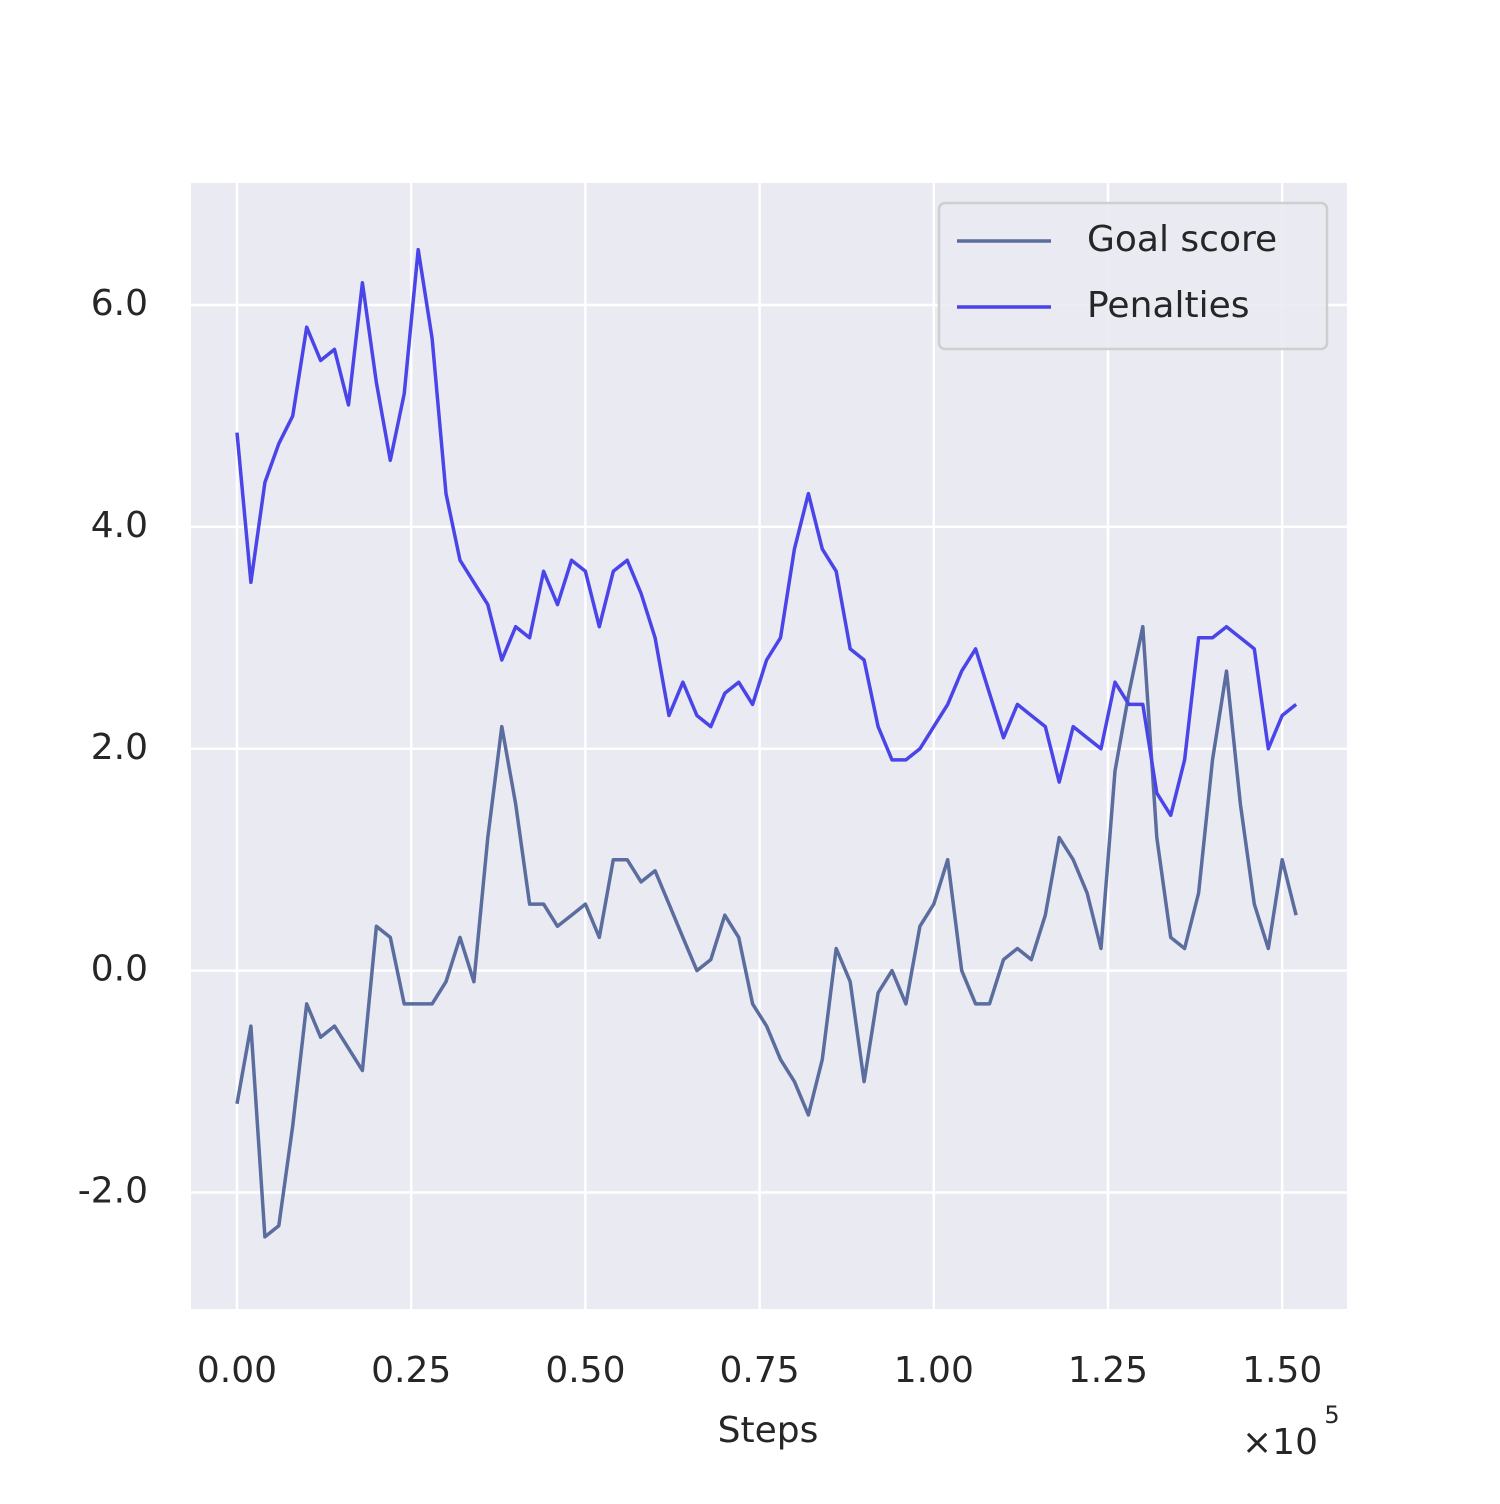 This screenshot has height=1504, width=1500. Describe the element at coordinates (237, 1370) in the screenshot. I see `x-tick-label: 0.00` at that location.